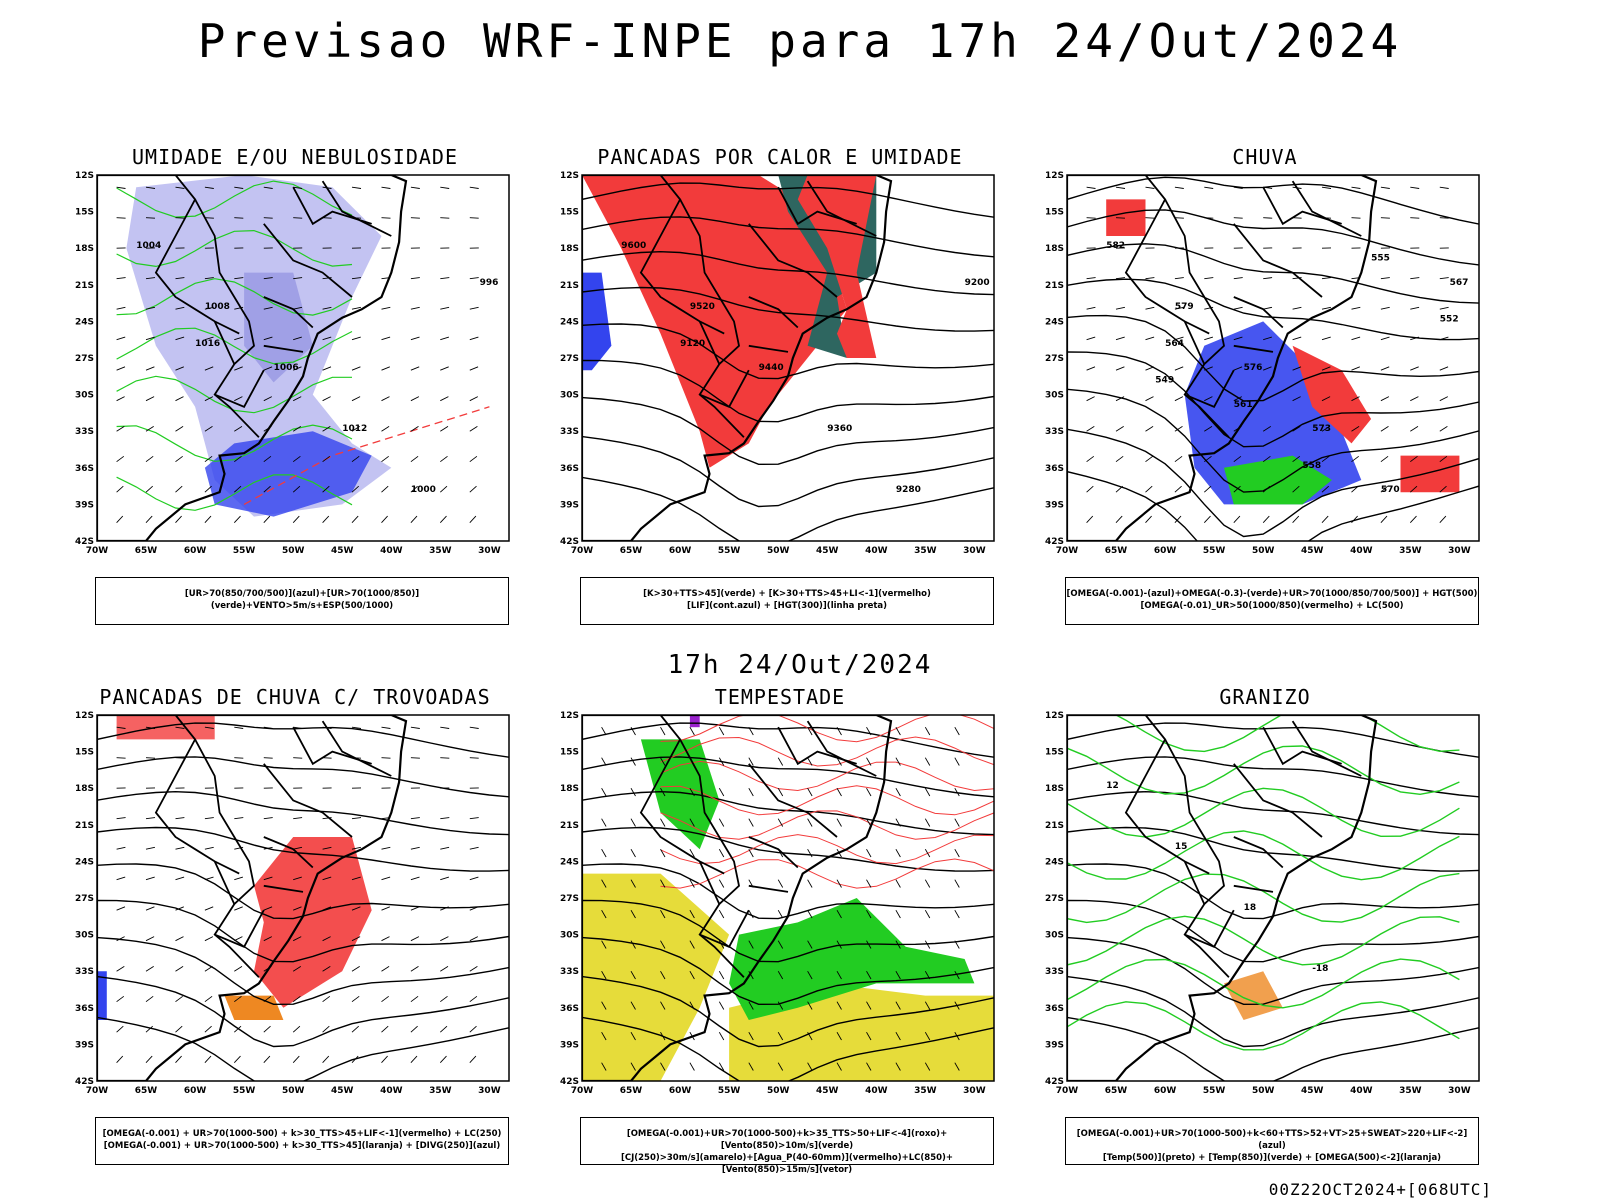 This screenshot has height=1200, width=1600. I want to click on humidity-line, so click(234, 443).